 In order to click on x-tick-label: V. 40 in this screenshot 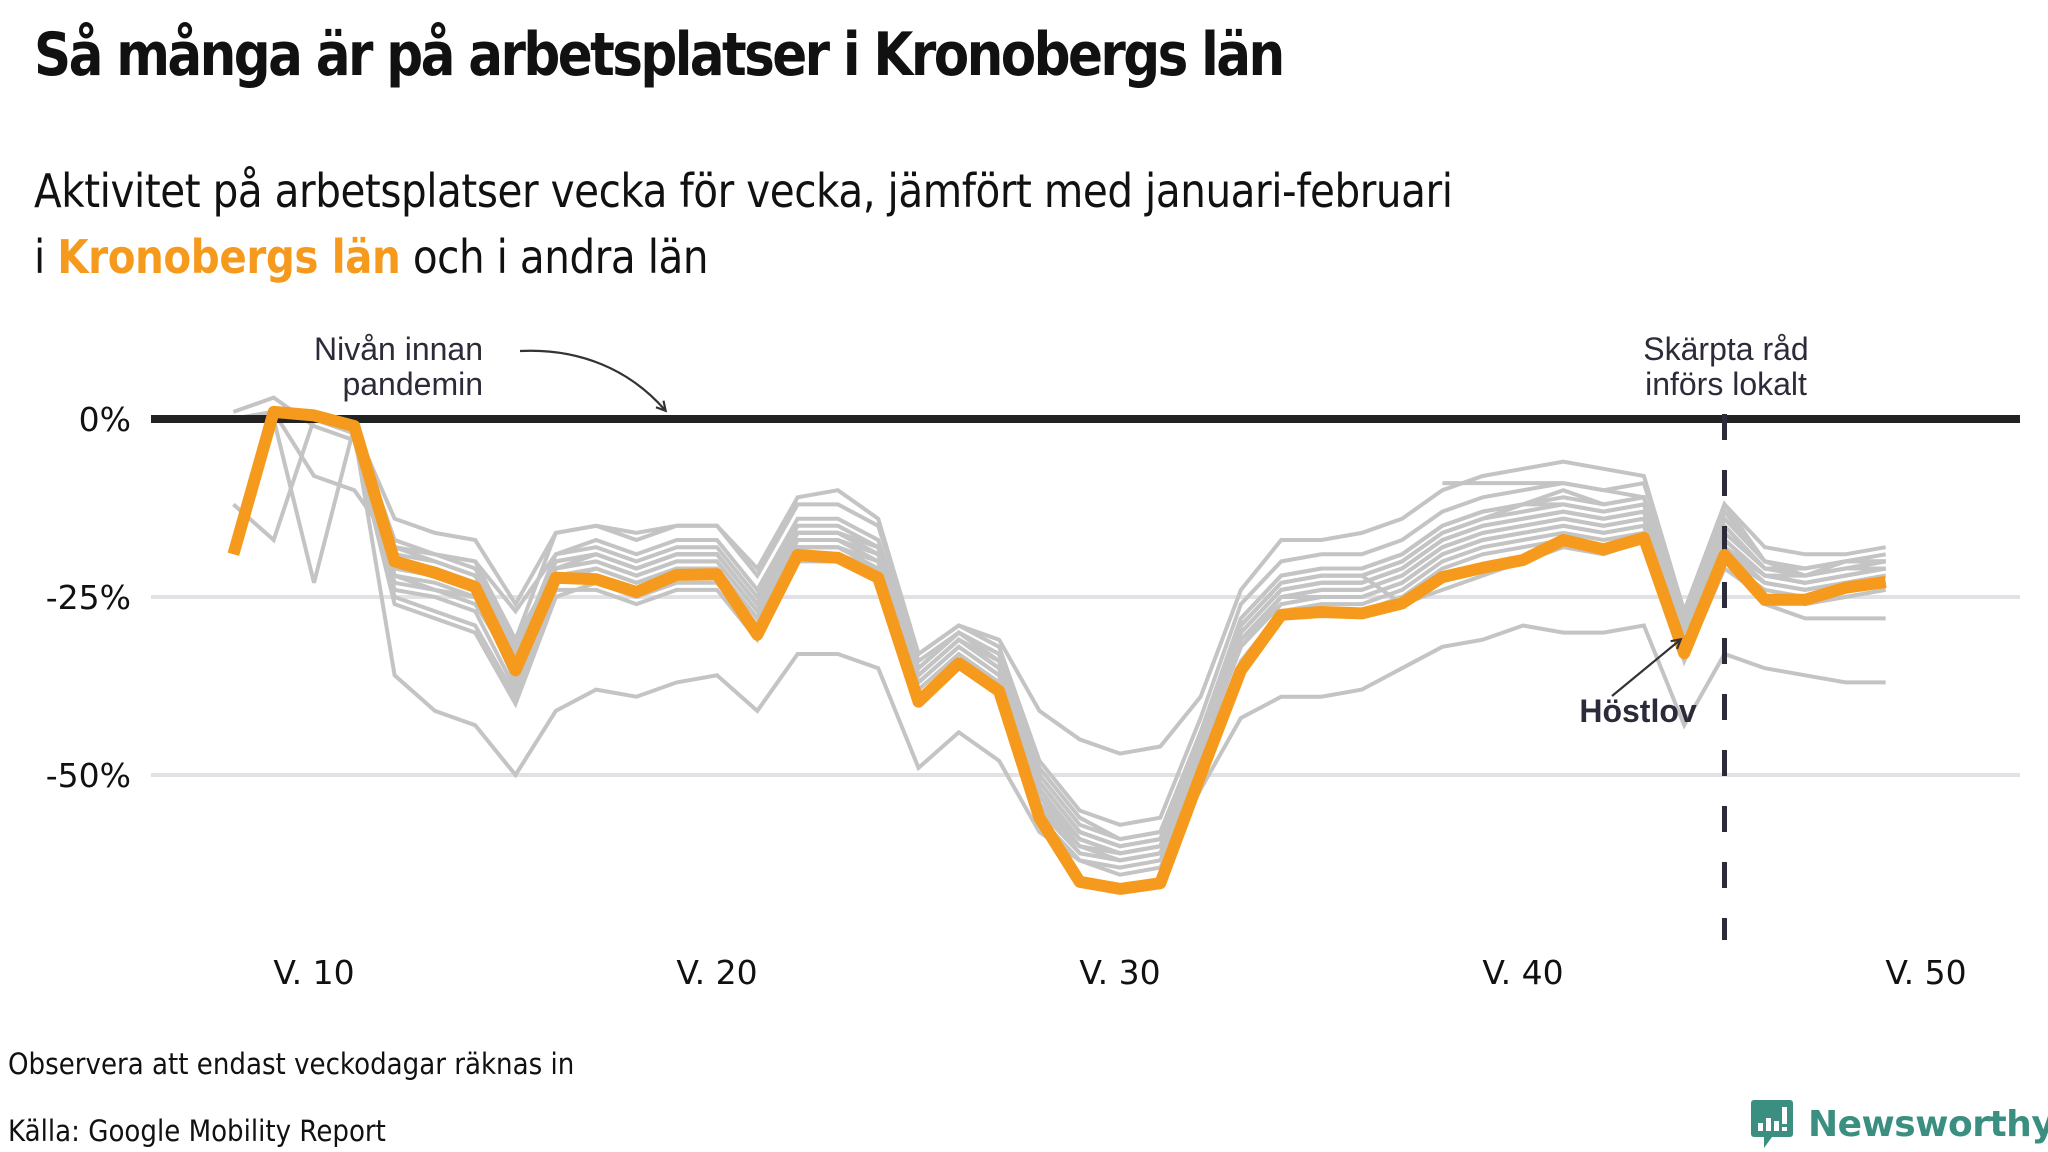, I will do `click(1522, 972)`.